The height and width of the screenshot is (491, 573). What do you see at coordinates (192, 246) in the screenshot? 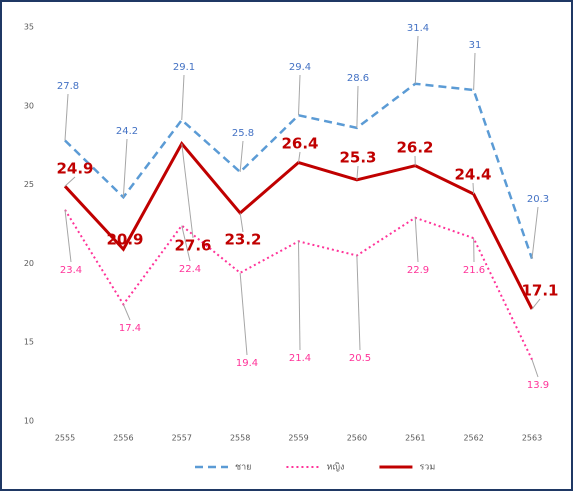
I see `data-label: 27.6` at bounding box center [192, 246].